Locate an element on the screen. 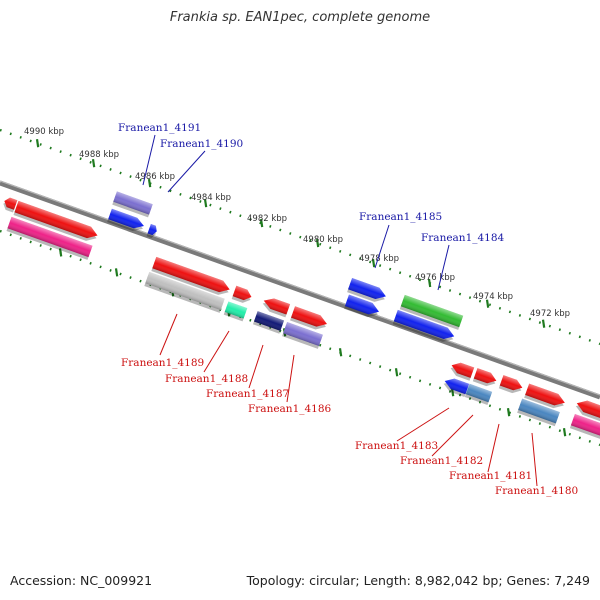 This screenshot has width=600, height=600. feature-red-3-shade is located at coordinates (242, 293).